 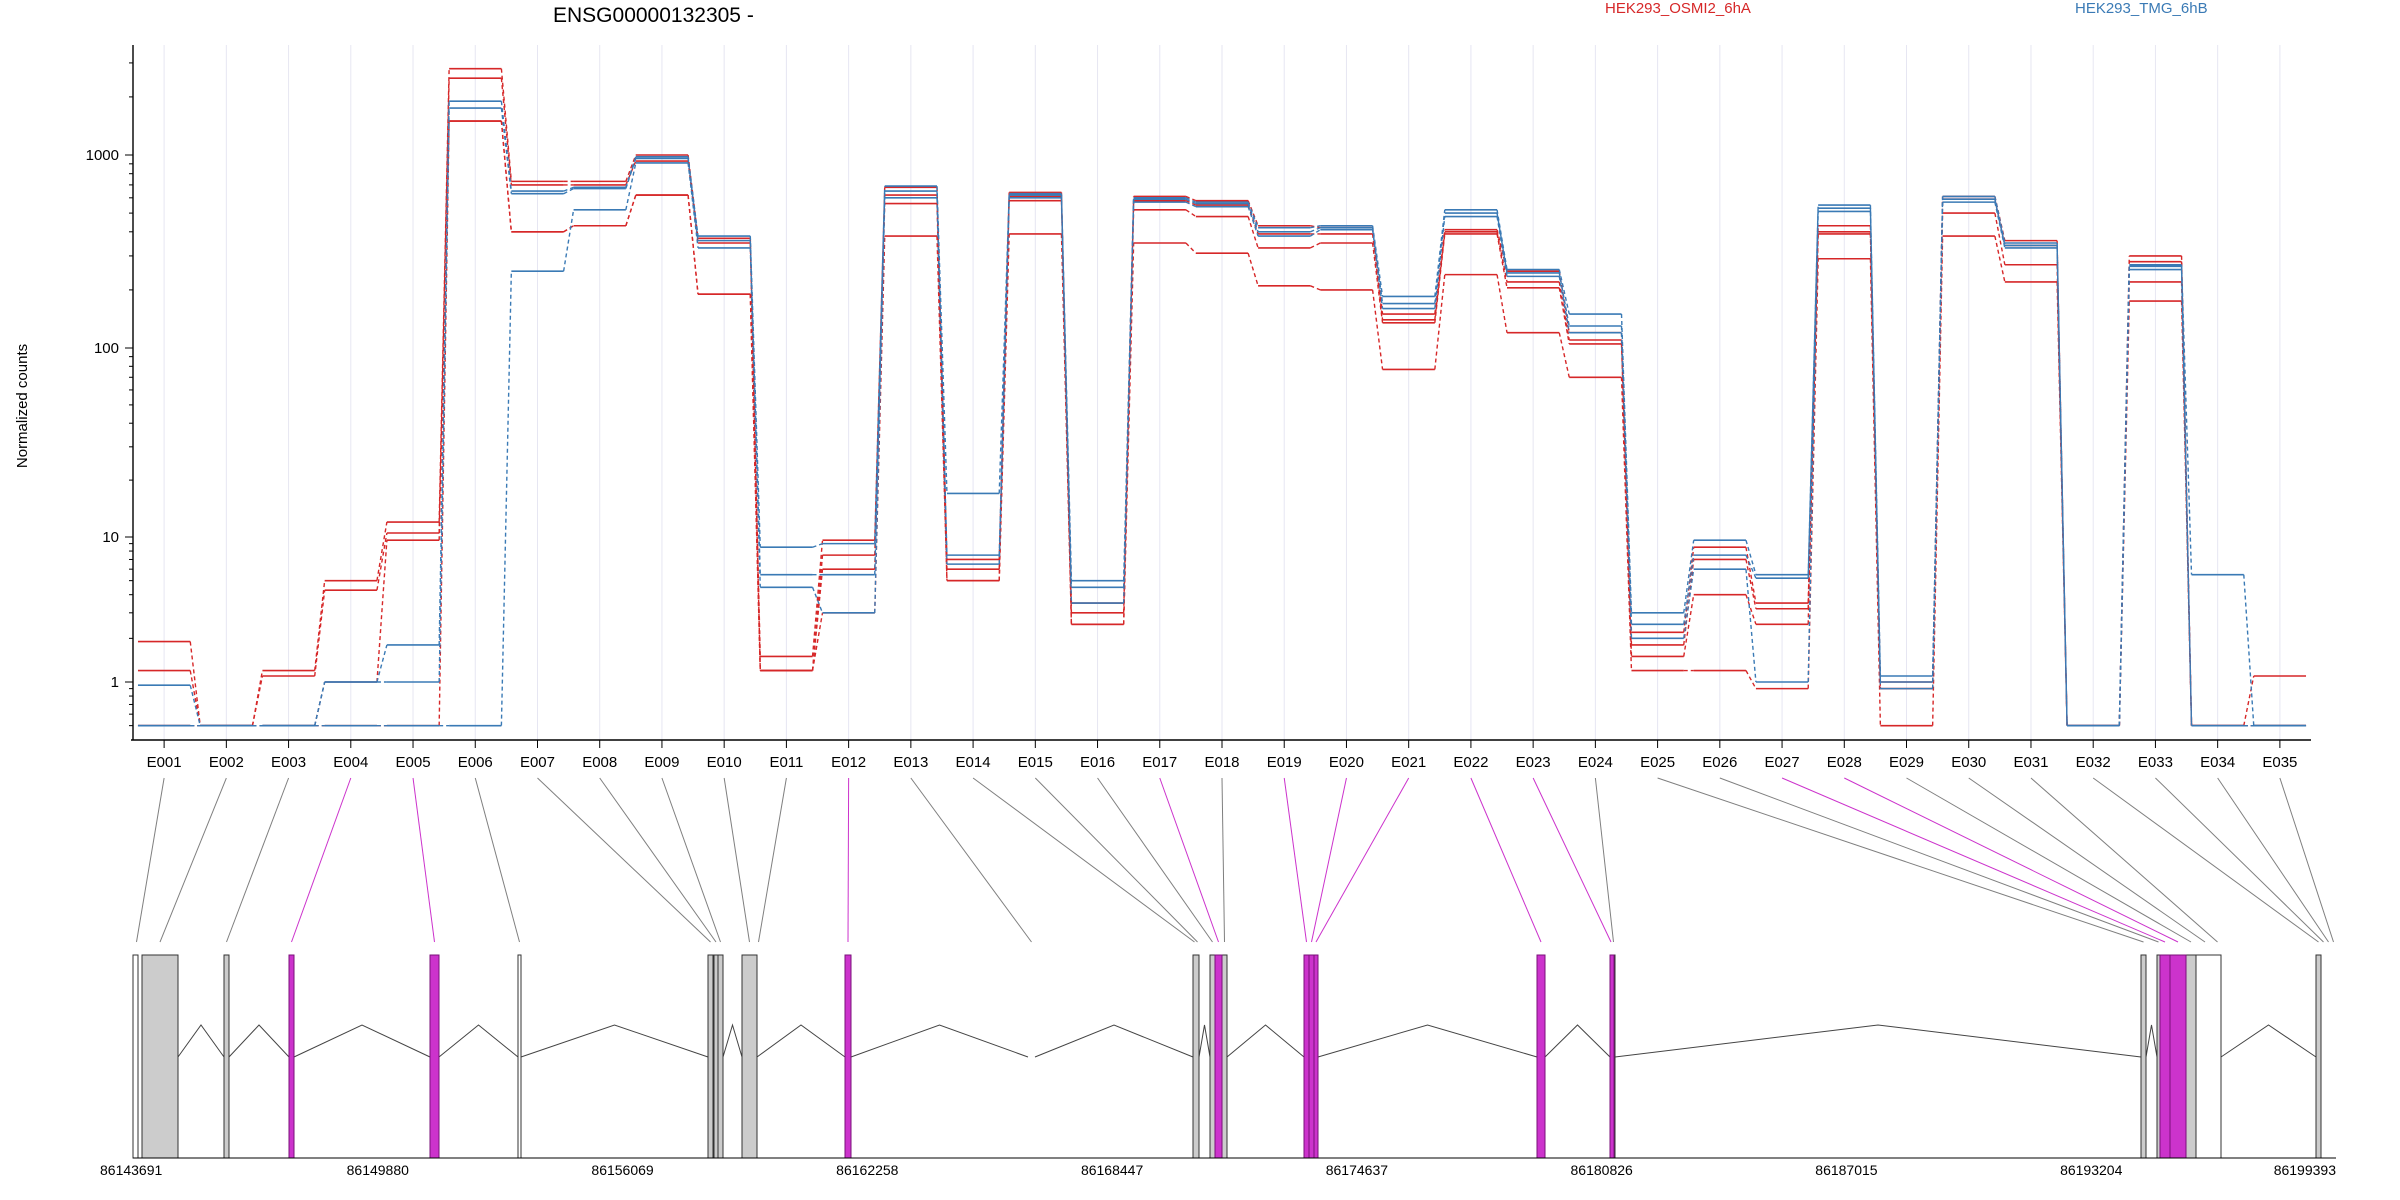 I want to click on x-tick-label: E009, so click(x=661, y=762).